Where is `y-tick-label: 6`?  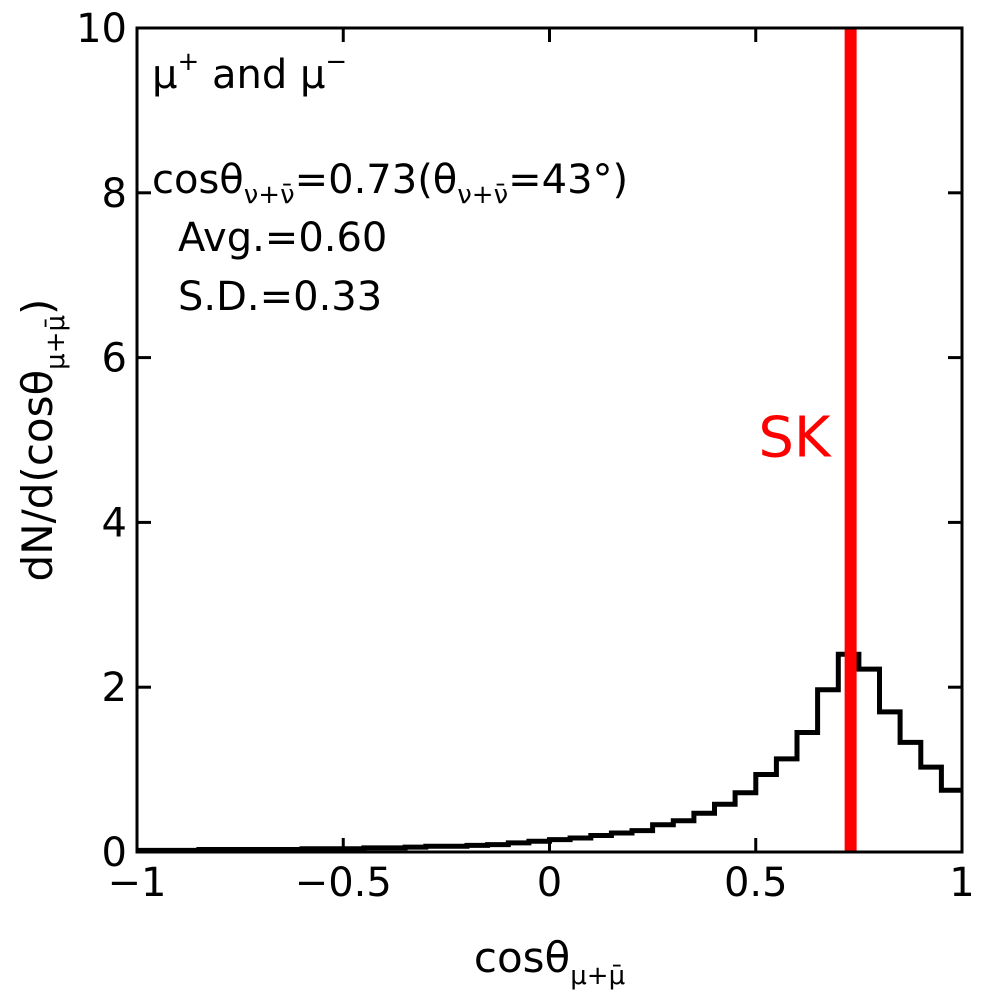
y-tick-label: 6 is located at coordinates (114, 359).